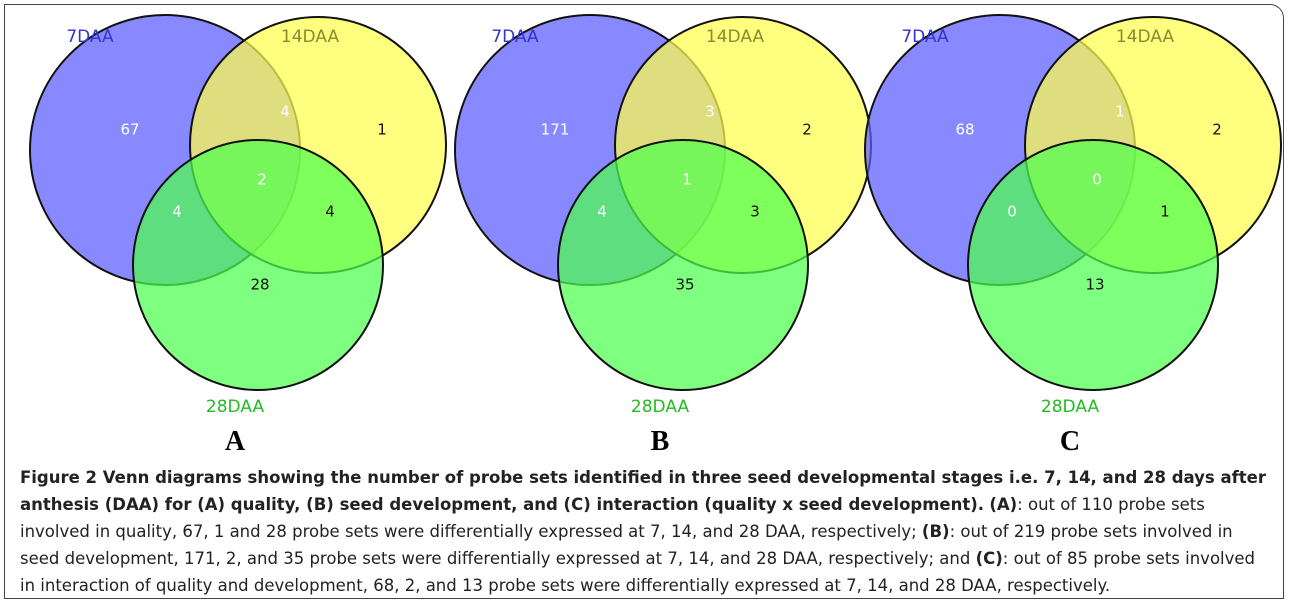 This screenshot has height=605, width=1290. I want to click on region-count: 13, so click(1094, 285).